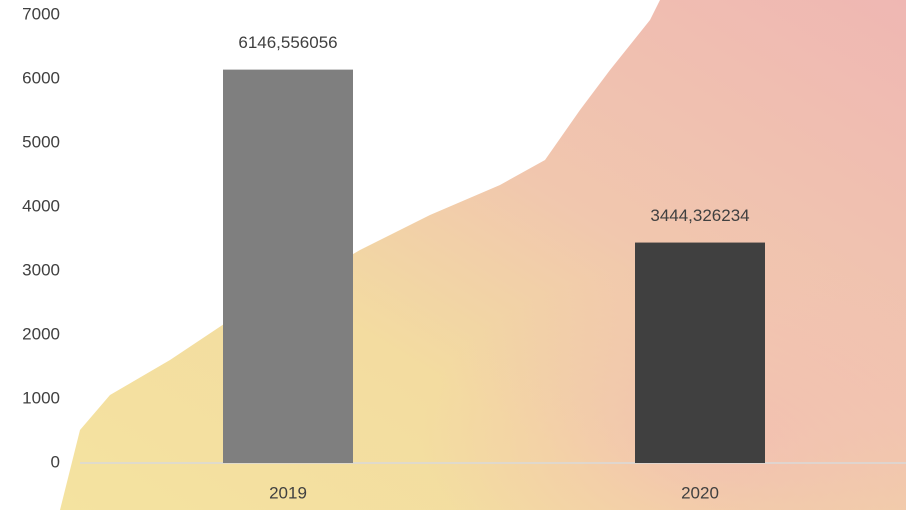  Describe the element at coordinates (699, 215) in the screenshot. I see `value-label: 3444,326234` at that location.